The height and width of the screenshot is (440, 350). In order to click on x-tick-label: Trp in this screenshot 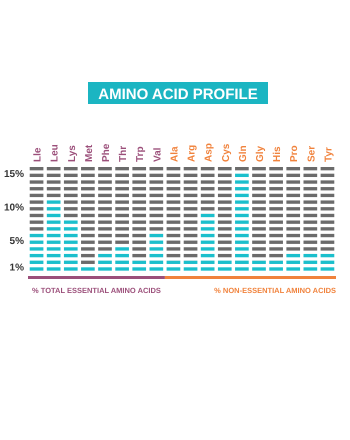, I will do `click(140, 154)`.